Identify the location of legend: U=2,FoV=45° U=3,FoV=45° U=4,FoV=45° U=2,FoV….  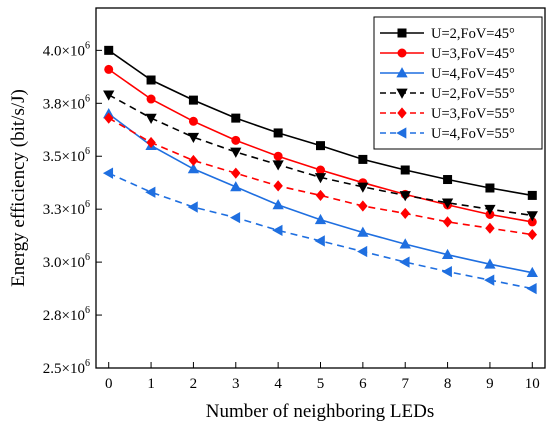
(458, 83).